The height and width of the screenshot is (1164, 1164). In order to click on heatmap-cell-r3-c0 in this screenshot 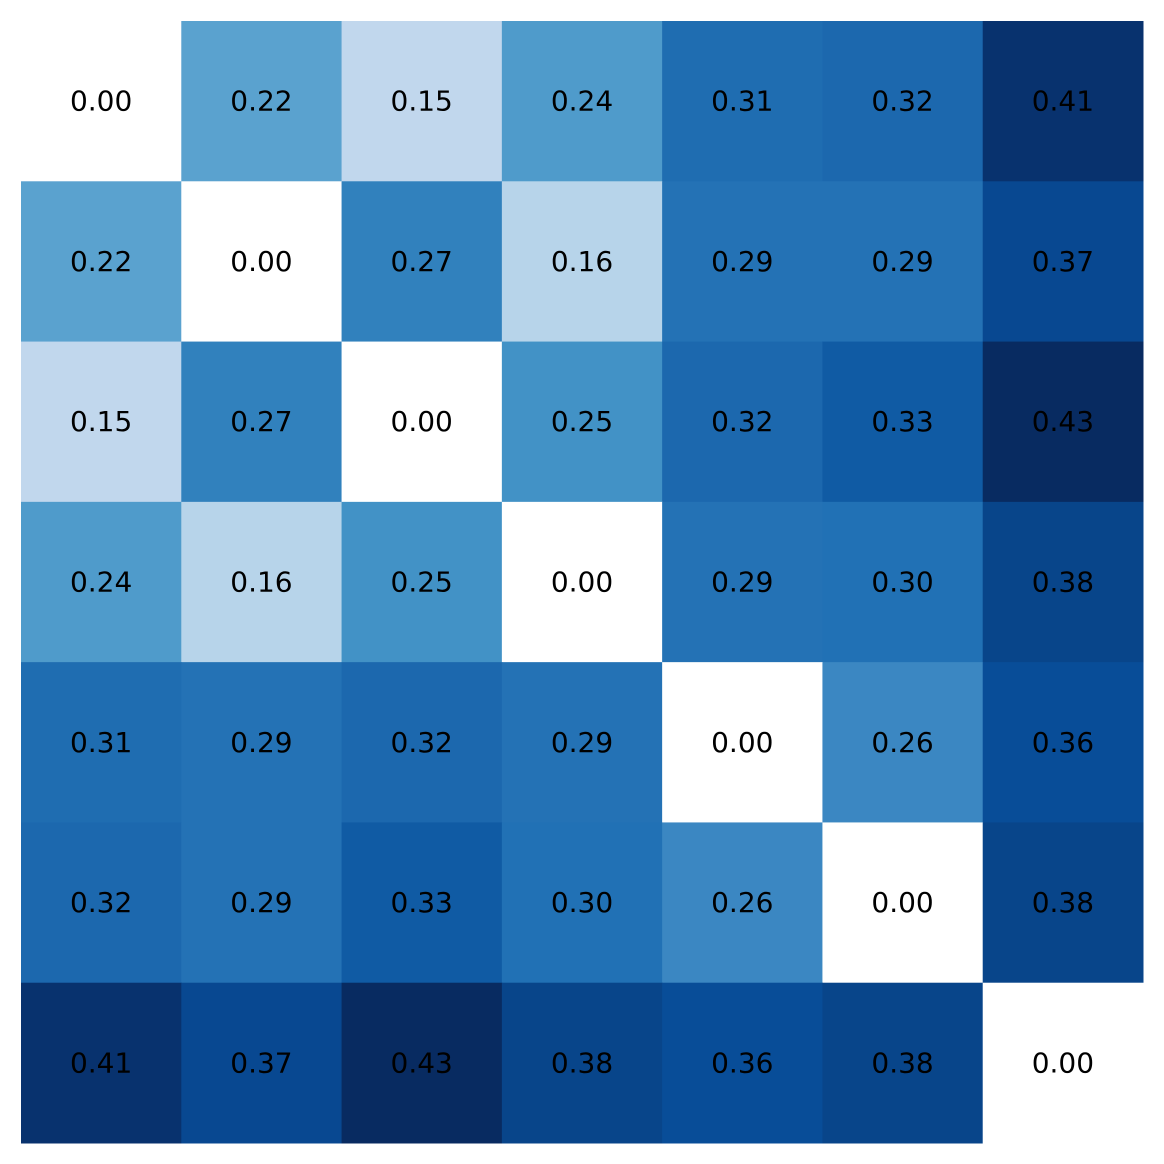, I will do `click(101, 582)`.